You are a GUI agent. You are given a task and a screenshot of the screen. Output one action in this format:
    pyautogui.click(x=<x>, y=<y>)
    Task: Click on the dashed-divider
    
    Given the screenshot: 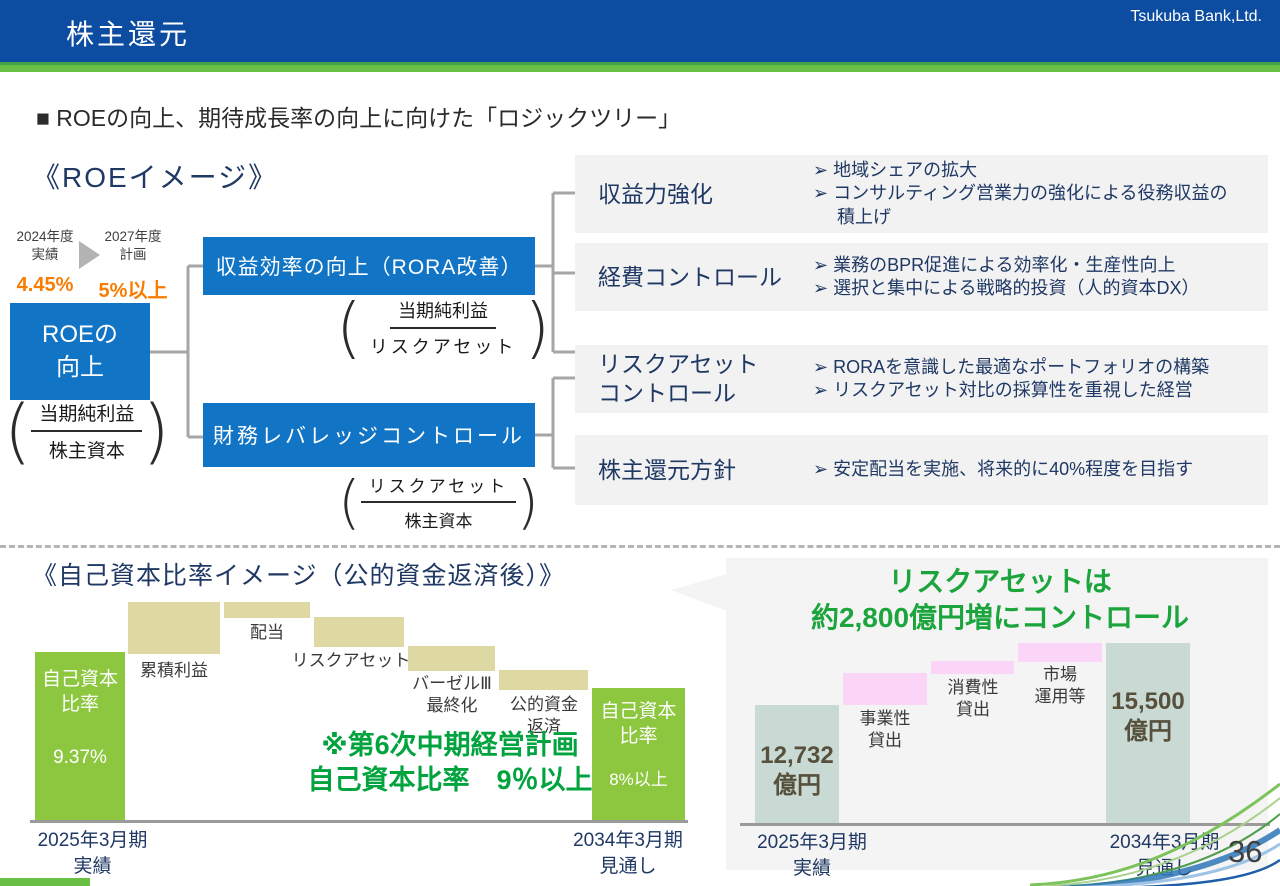 What is the action you would take?
    pyautogui.click(x=640, y=546)
    